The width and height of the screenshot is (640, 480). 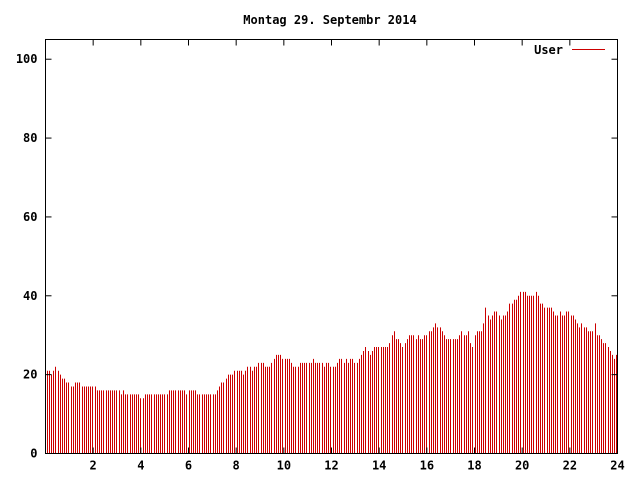 I want to click on x-tick-label: 24, so click(x=617, y=466).